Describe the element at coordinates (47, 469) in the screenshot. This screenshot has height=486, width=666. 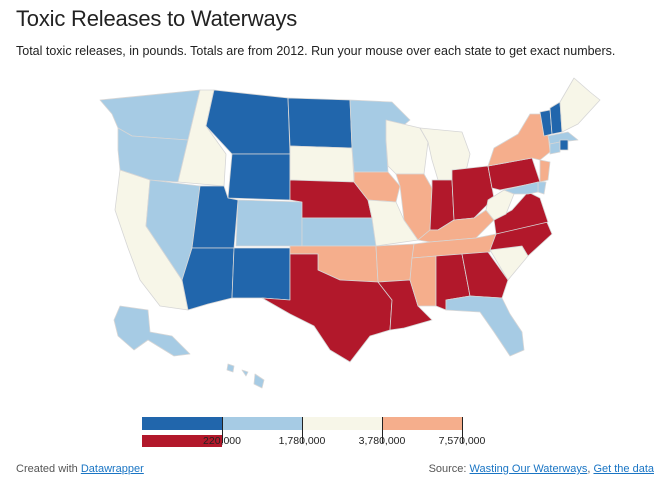
I see `created-with-label: Created with` at that location.